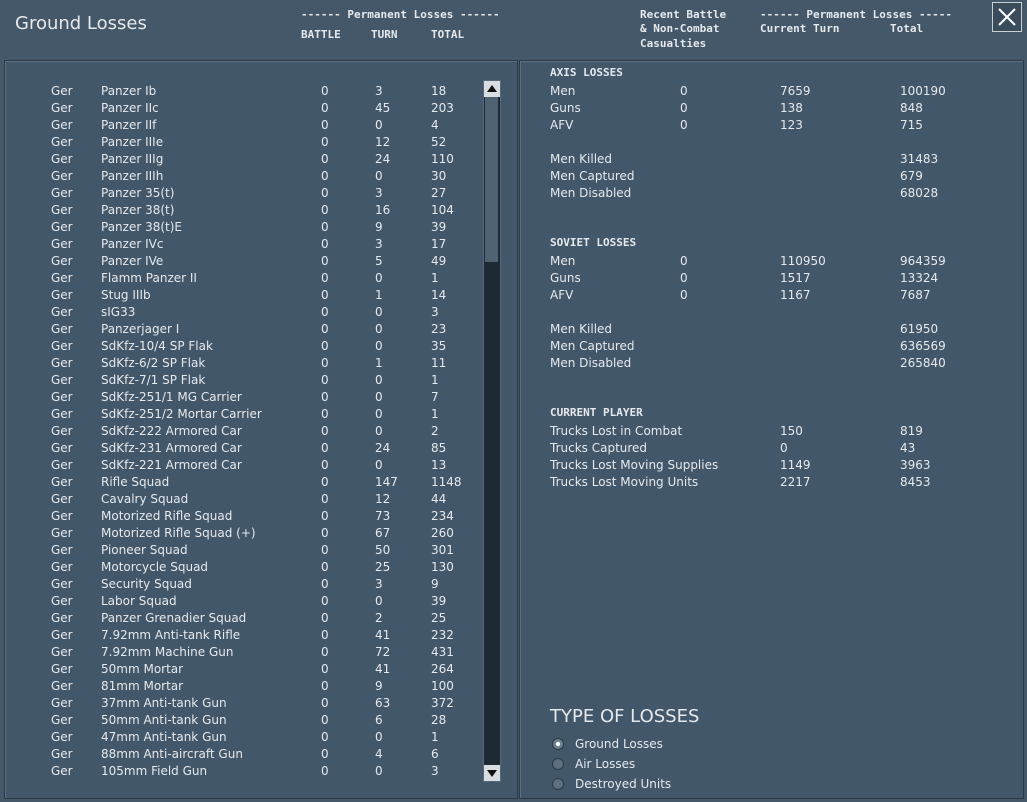 Image resolution: width=1027 pixels, height=802 pixels. I want to click on radio-label: Destroyed Units, so click(623, 784).